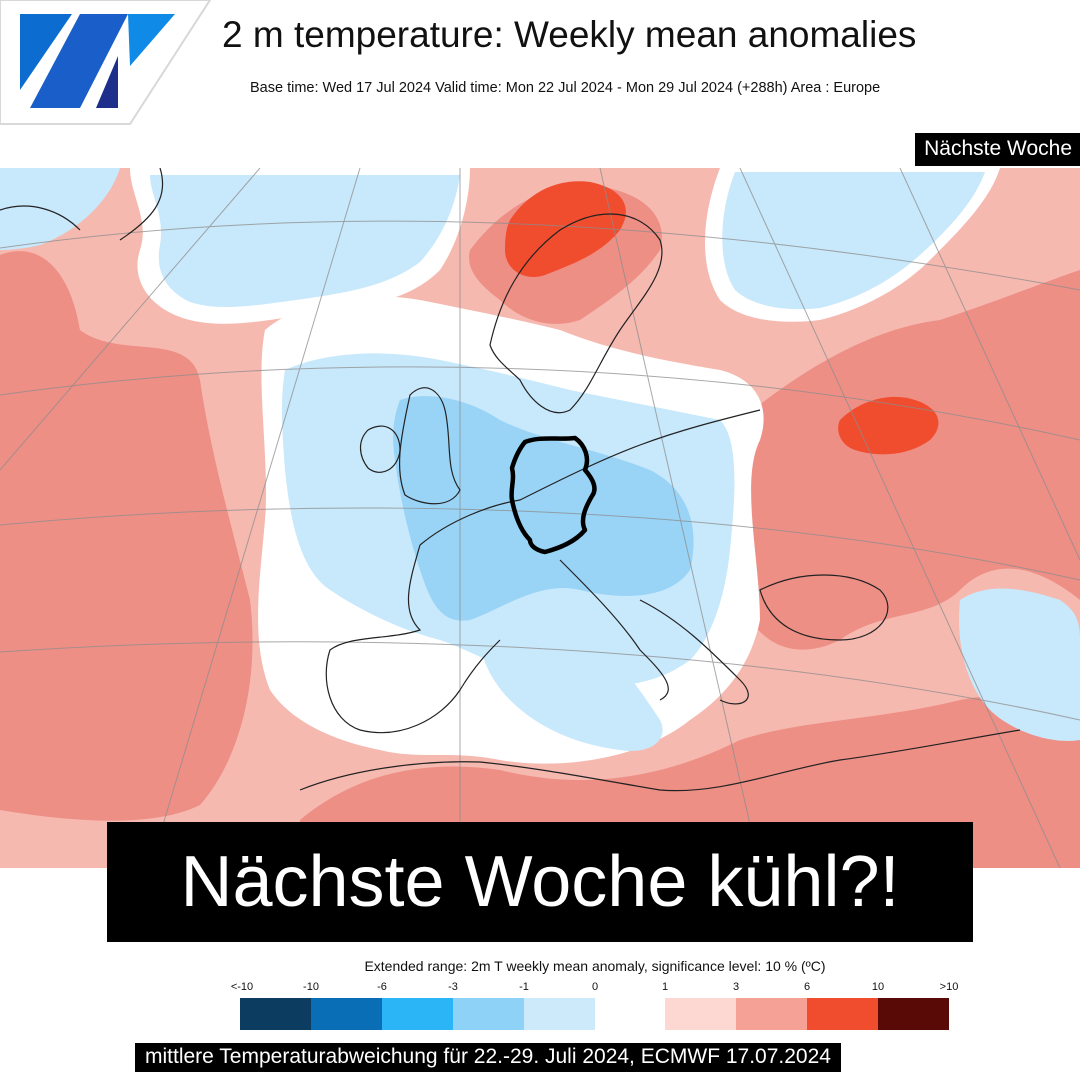 This screenshot has width=1080, height=1080. I want to click on legend-tick: -1, so click(524, 987).